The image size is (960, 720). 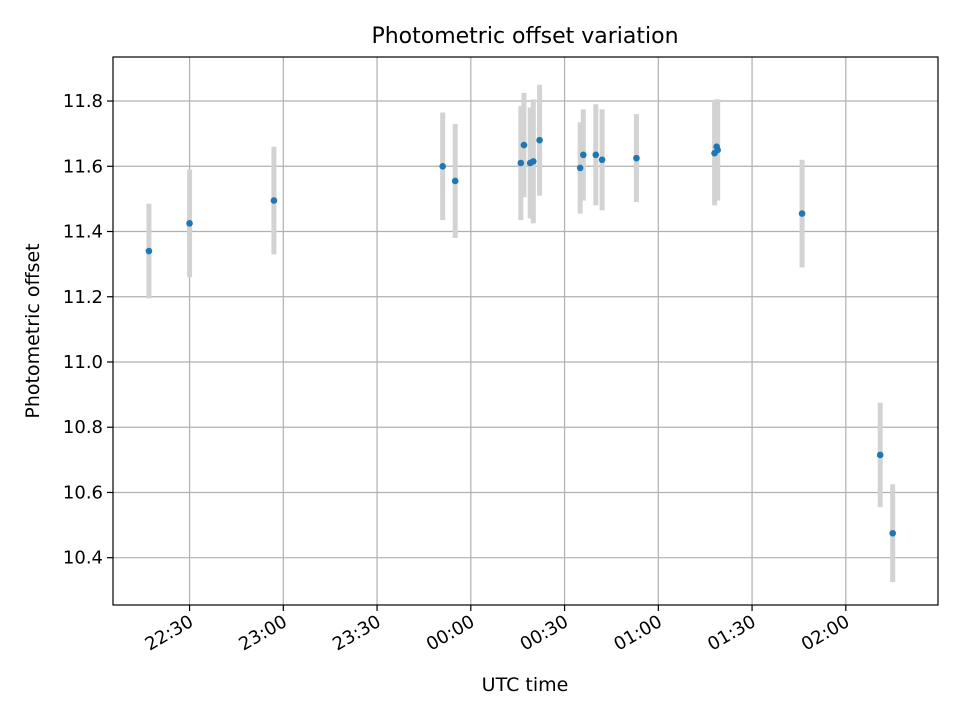 I want to click on y-tick-label: 11.2, so click(x=83, y=297).